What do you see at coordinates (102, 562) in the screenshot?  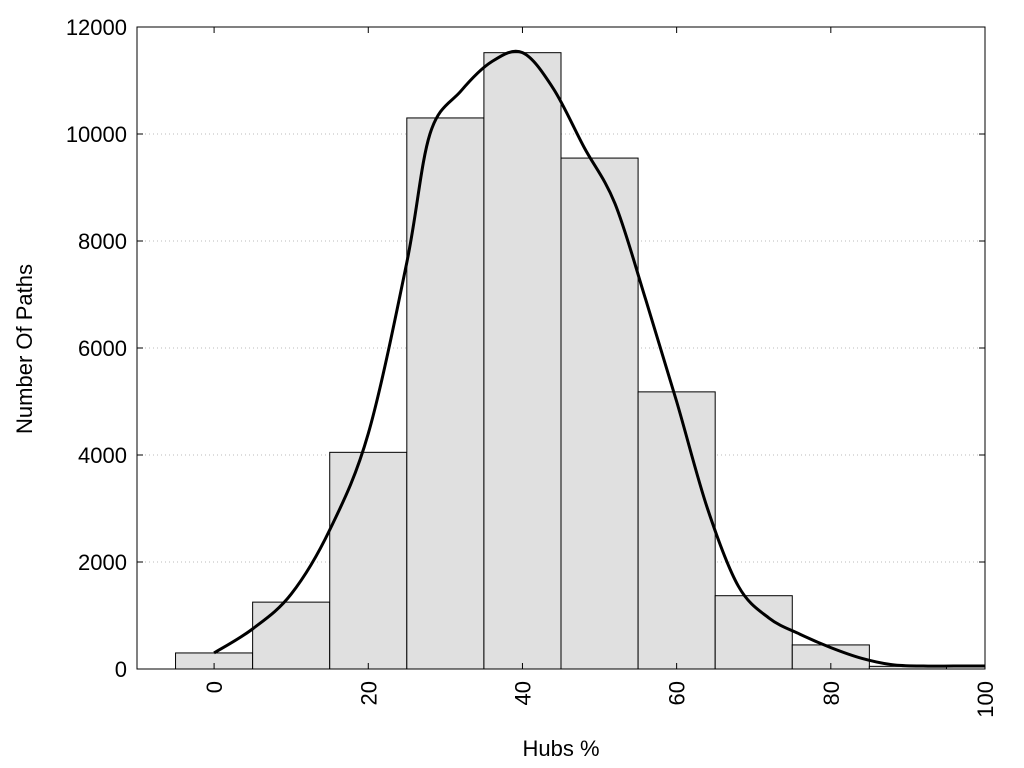 I see `y-tick-label: 2000` at bounding box center [102, 562].